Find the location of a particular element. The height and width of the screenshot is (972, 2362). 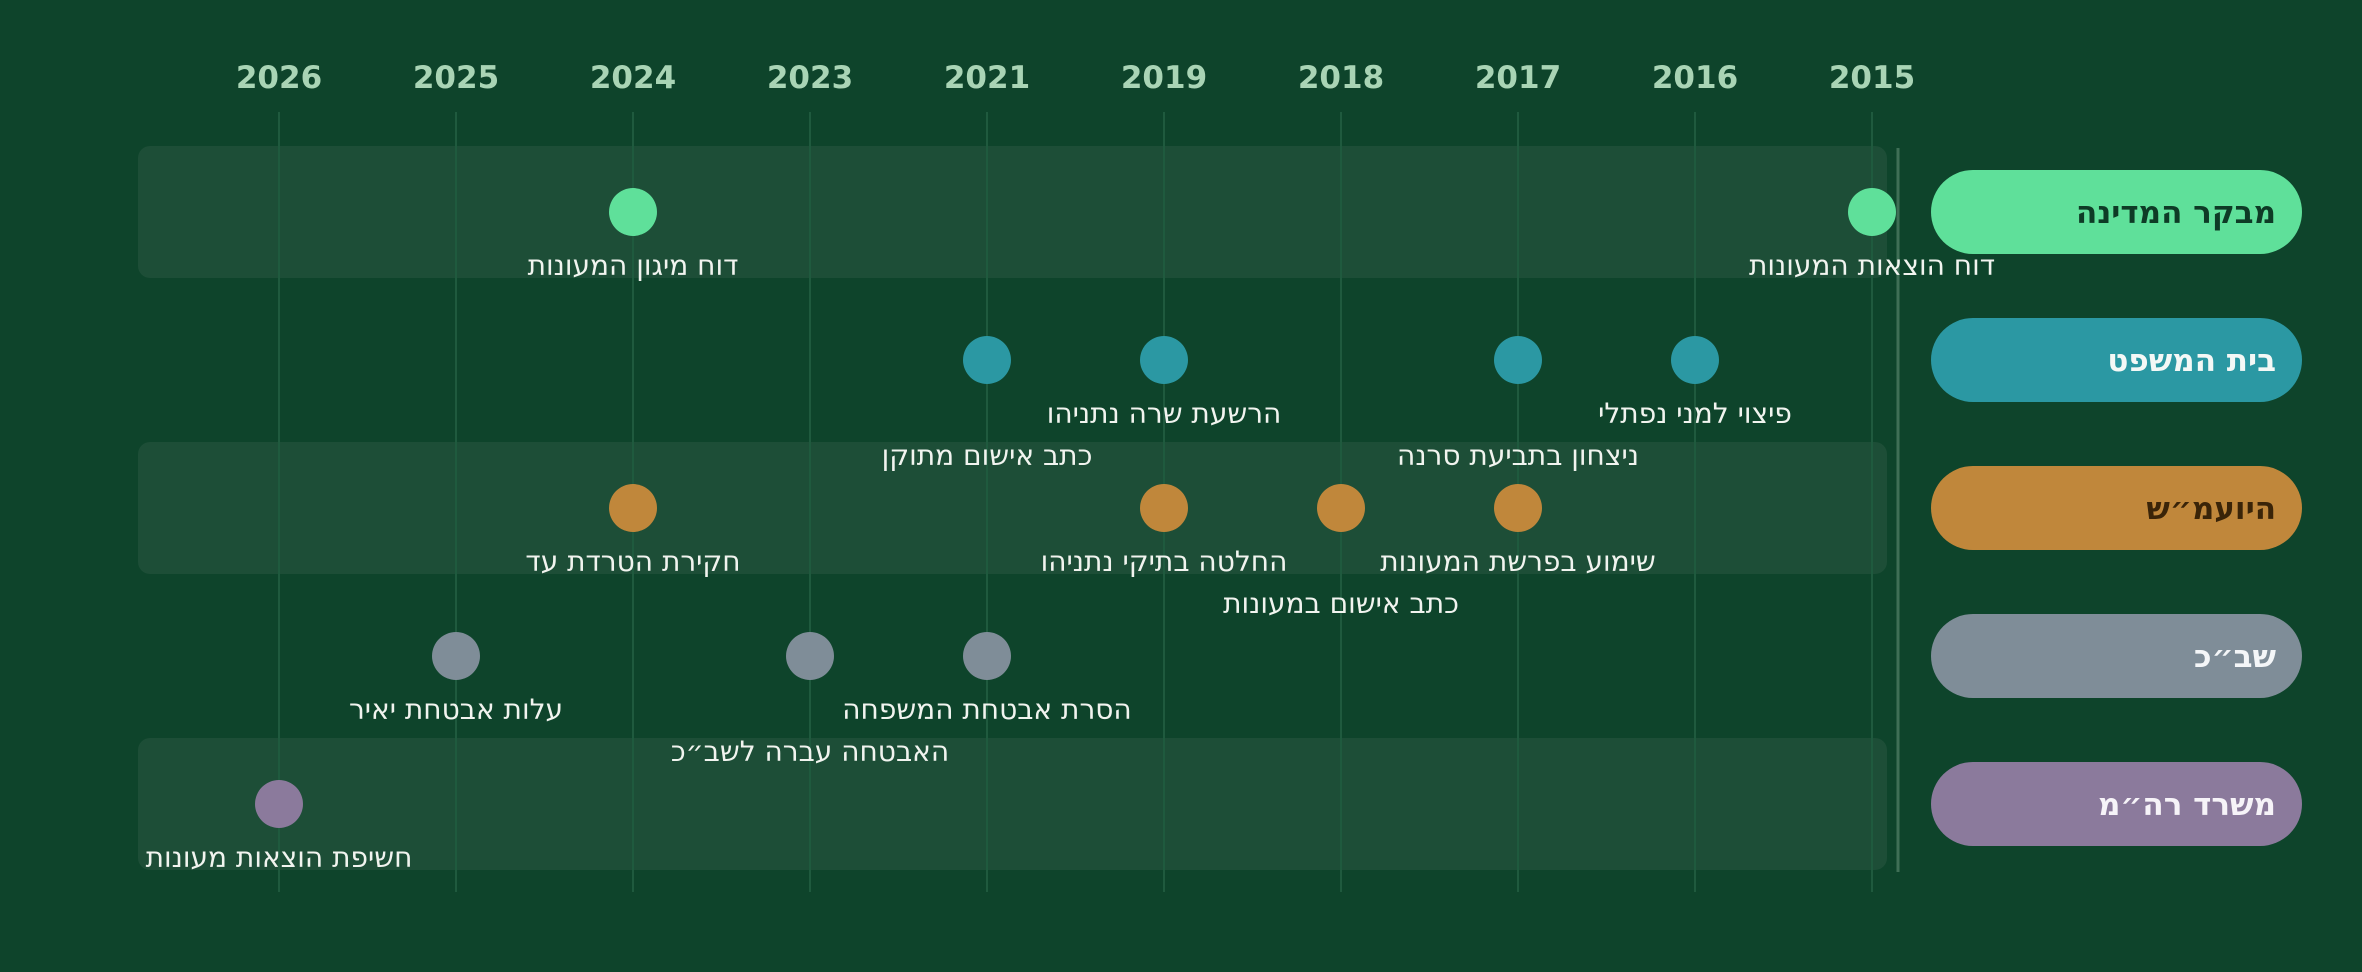

event: הרשעת שרה נתניהו is located at coordinates (1164, 383).